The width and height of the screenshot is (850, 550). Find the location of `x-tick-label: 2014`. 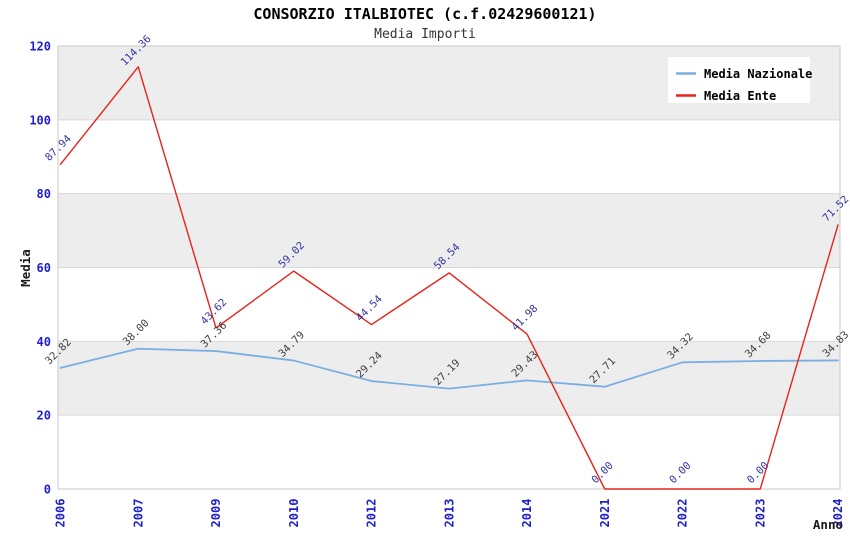

x-tick-label: 2014 is located at coordinates (527, 513).